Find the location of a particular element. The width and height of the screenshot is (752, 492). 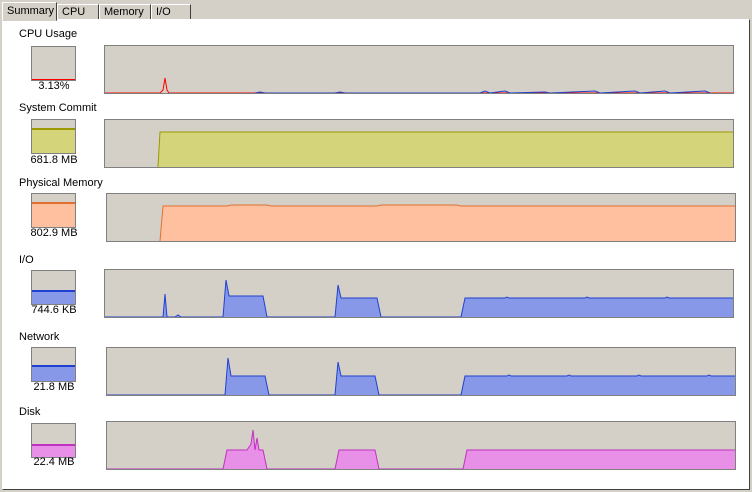

cpu-usage-label: CPU Usage is located at coordinates (48, 34).